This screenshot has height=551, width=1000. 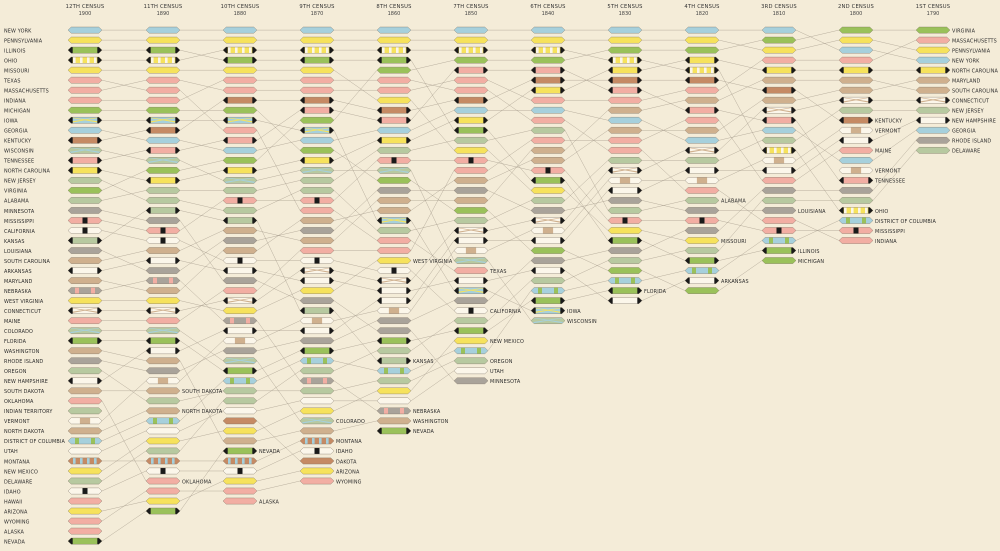 What do you see at coordinates (202, 412) in the screenshot?
I see `state-label: NORTH DAKOTA` at bounding box center [202, 412].